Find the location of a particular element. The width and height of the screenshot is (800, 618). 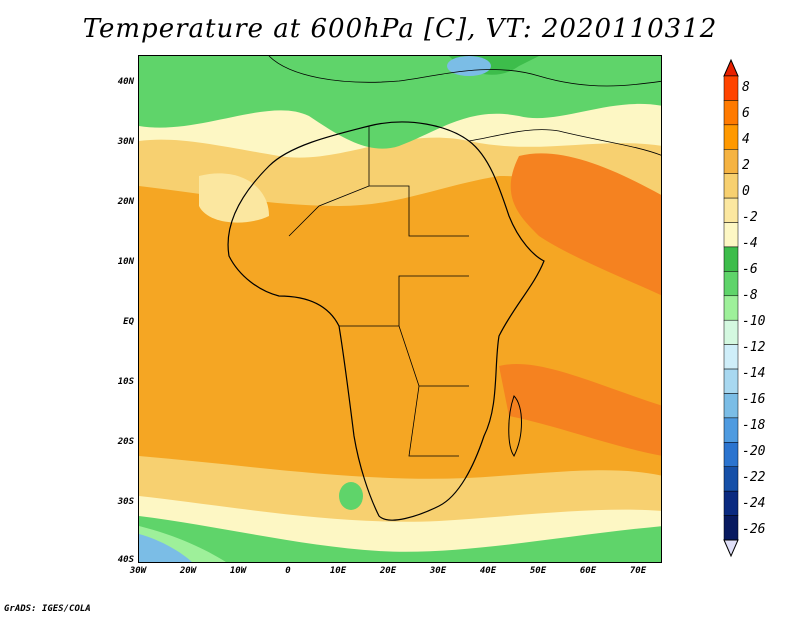

colorbar-label: 2 is located at coordinates (746, 165).